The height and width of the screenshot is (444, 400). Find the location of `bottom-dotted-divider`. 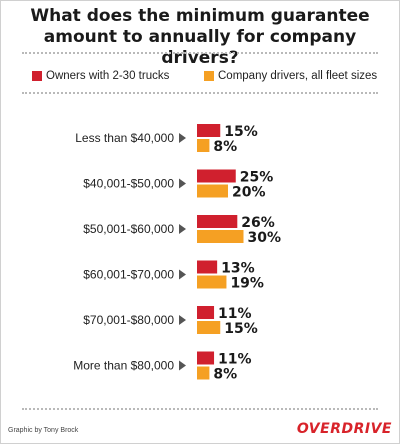

bottom-dotted-divider is located at coordinates (200, 409).